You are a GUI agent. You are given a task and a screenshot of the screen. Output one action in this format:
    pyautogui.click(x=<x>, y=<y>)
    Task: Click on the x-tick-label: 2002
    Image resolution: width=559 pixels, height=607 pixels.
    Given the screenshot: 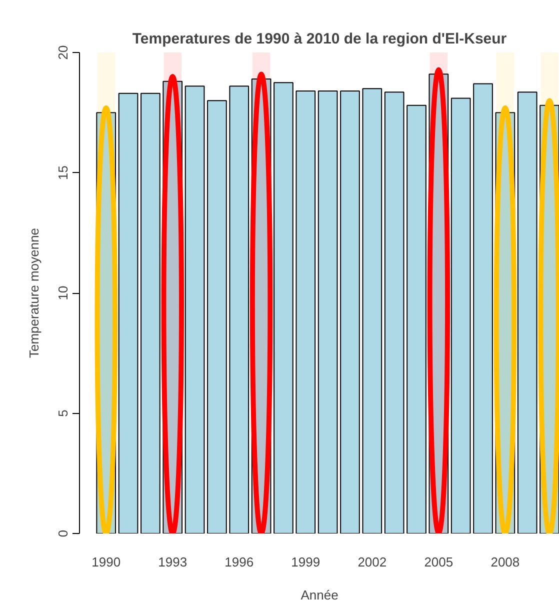 What is the action you would take?
    pyautogui.click(x=372, y=562)
    